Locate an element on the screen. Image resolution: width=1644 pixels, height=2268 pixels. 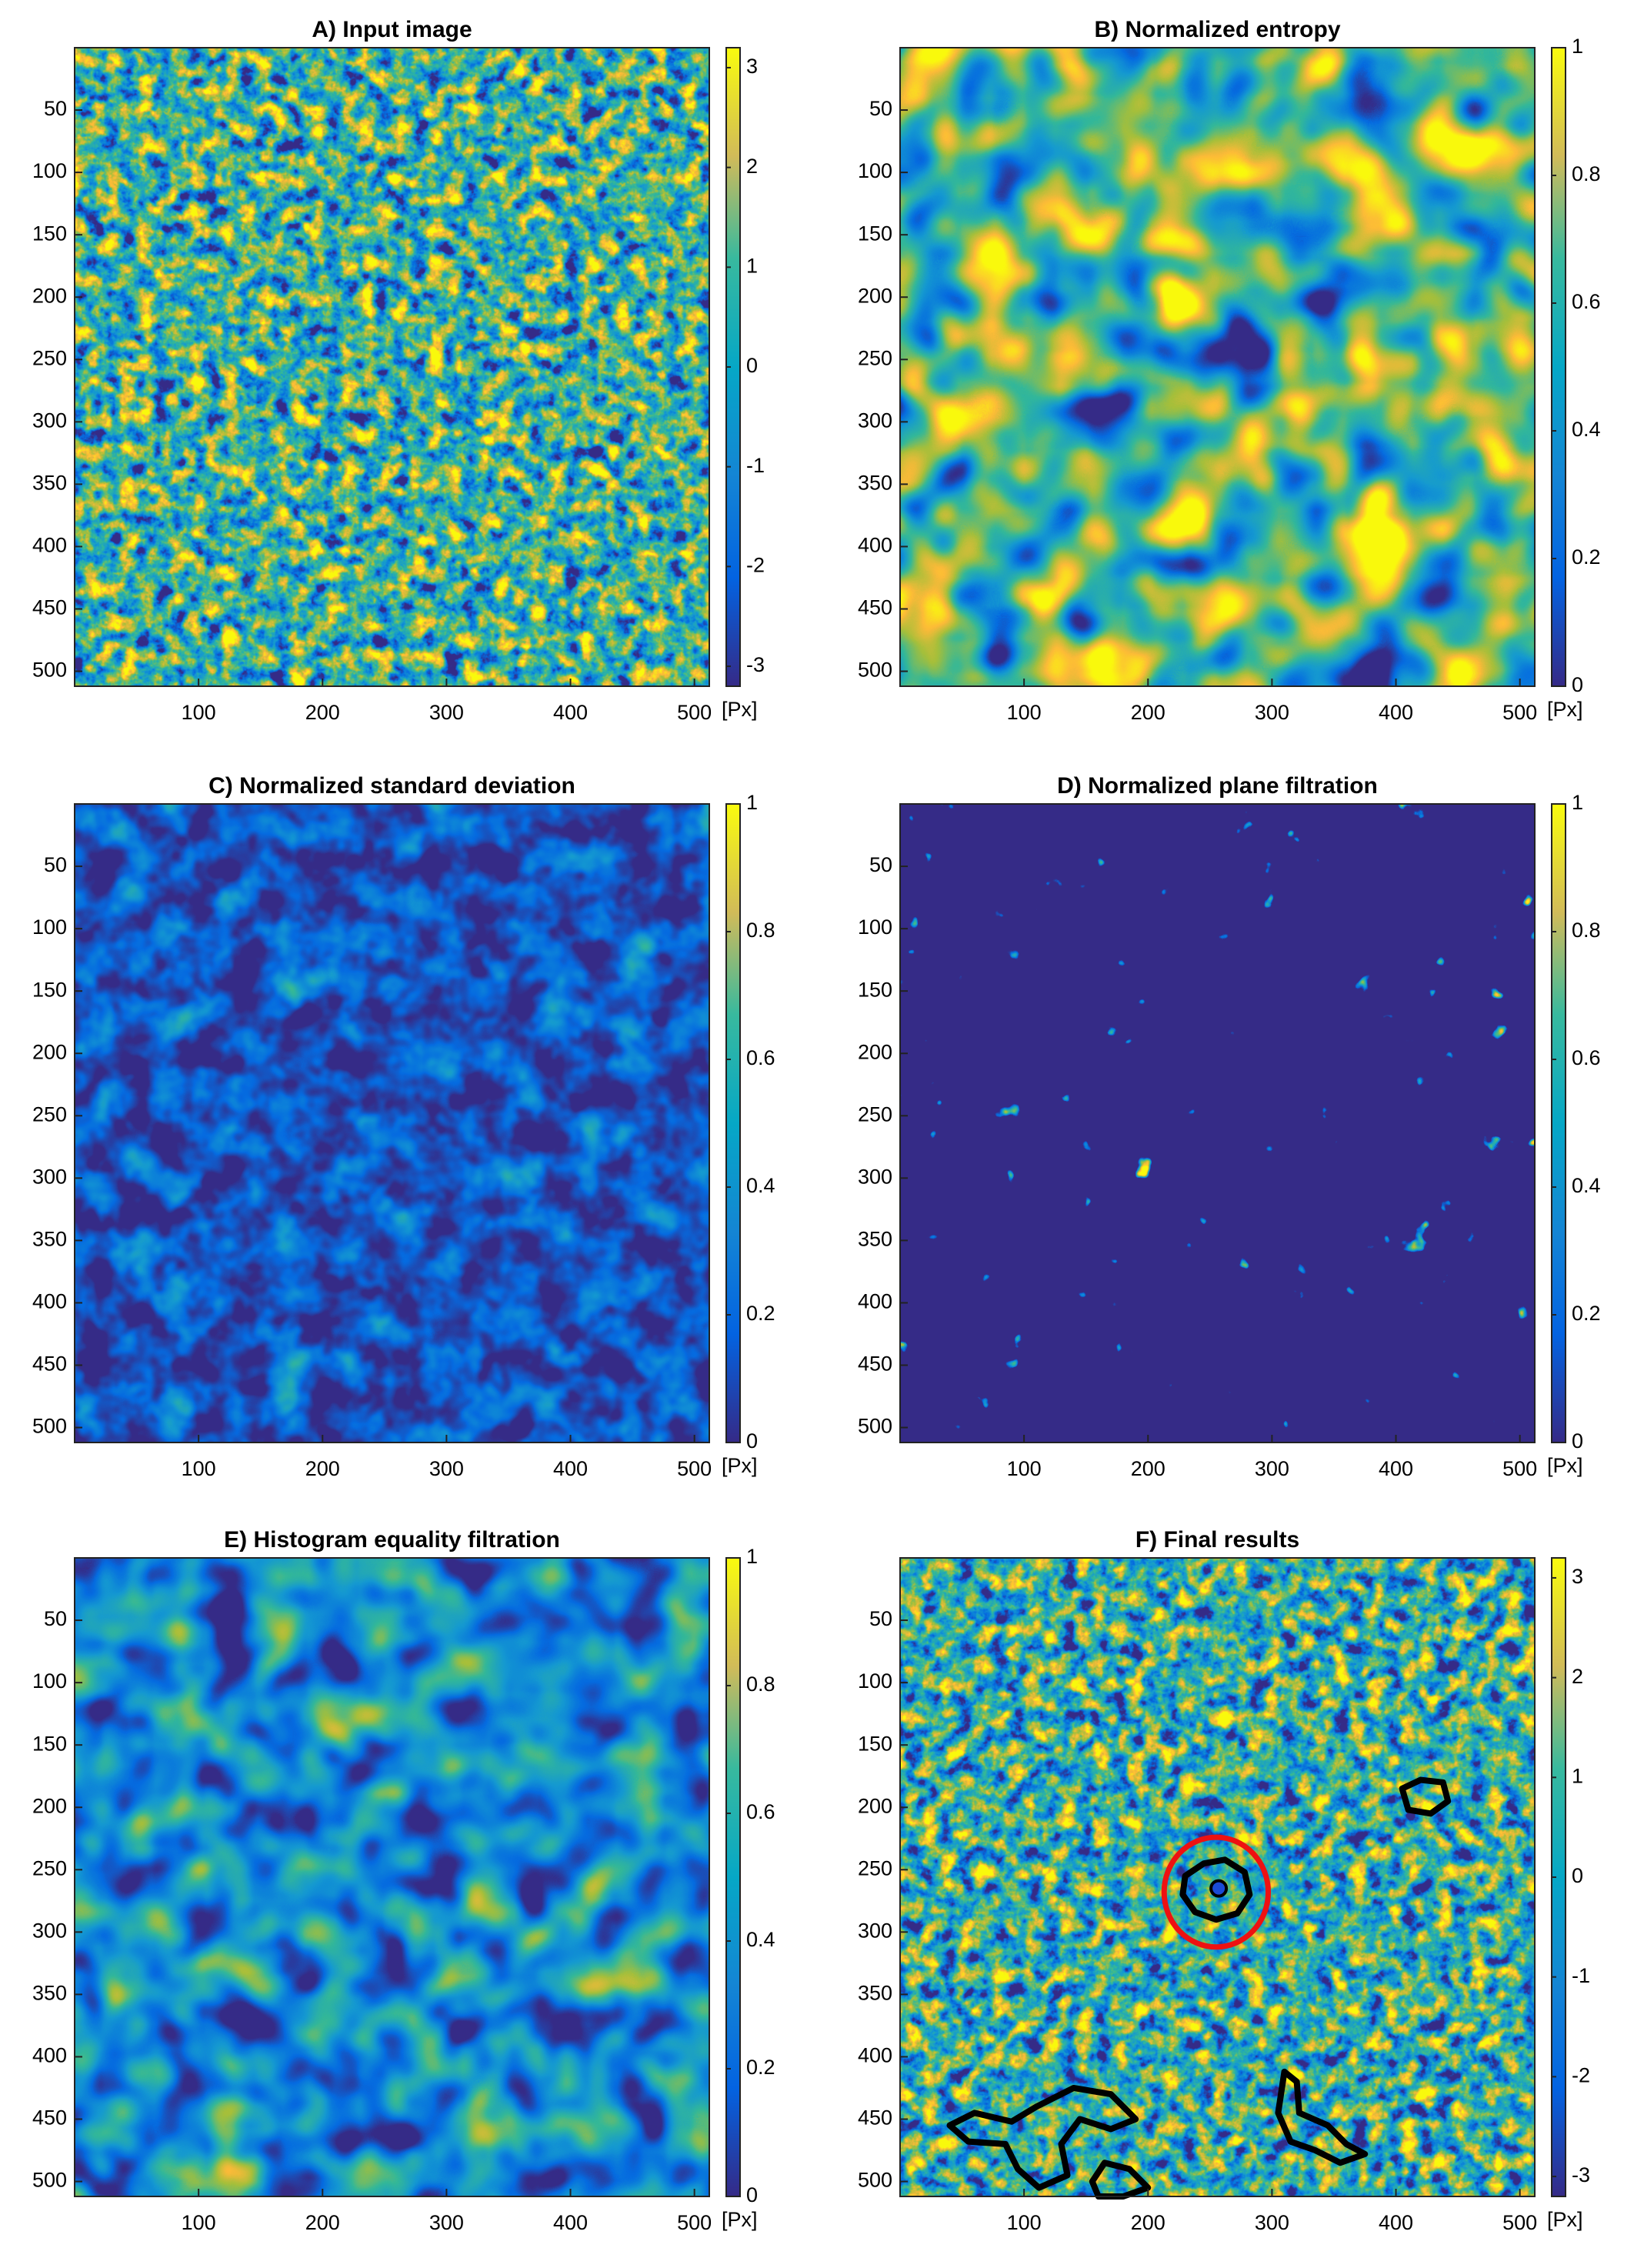
colorbar-tick-label: -3 is located at coordinates (755, 665).